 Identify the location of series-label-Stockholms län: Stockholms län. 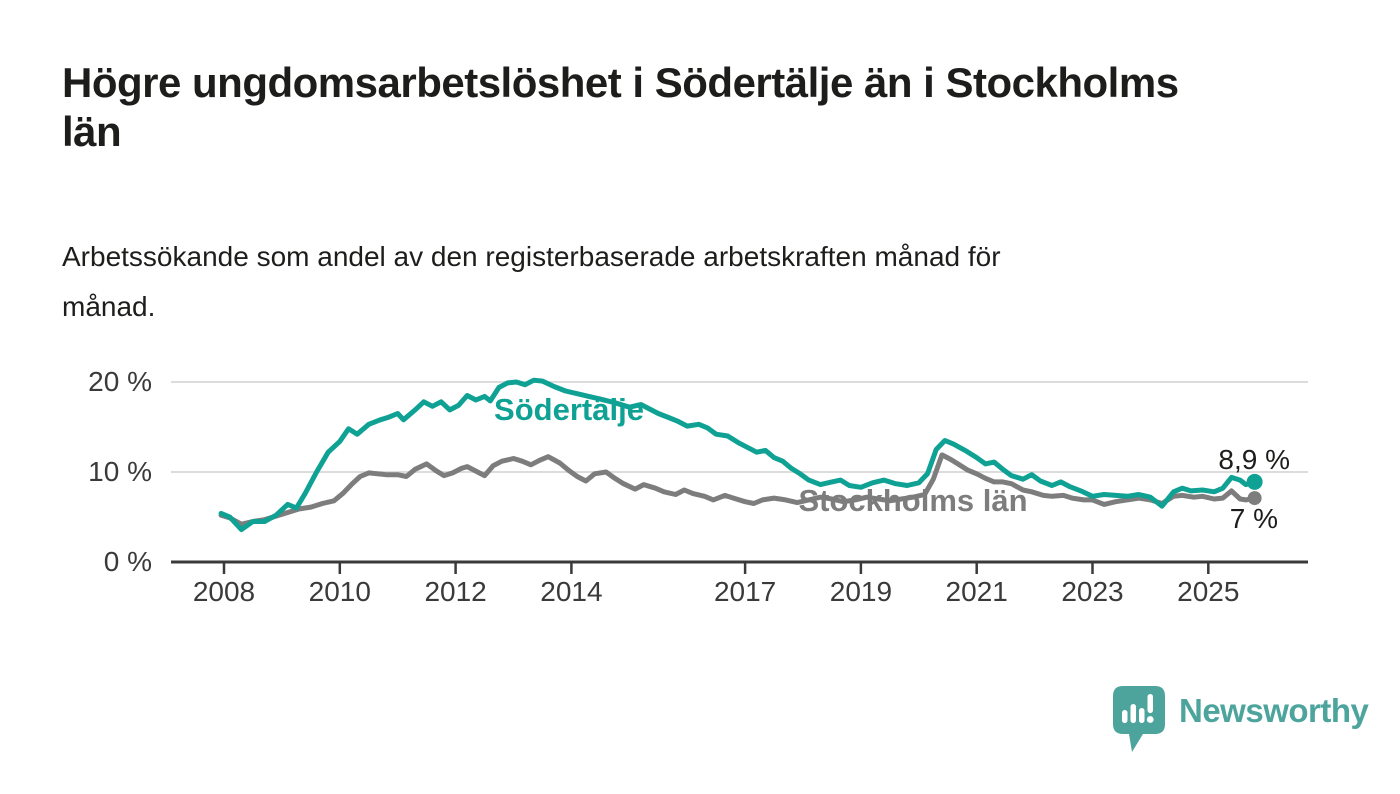
(912, 500).